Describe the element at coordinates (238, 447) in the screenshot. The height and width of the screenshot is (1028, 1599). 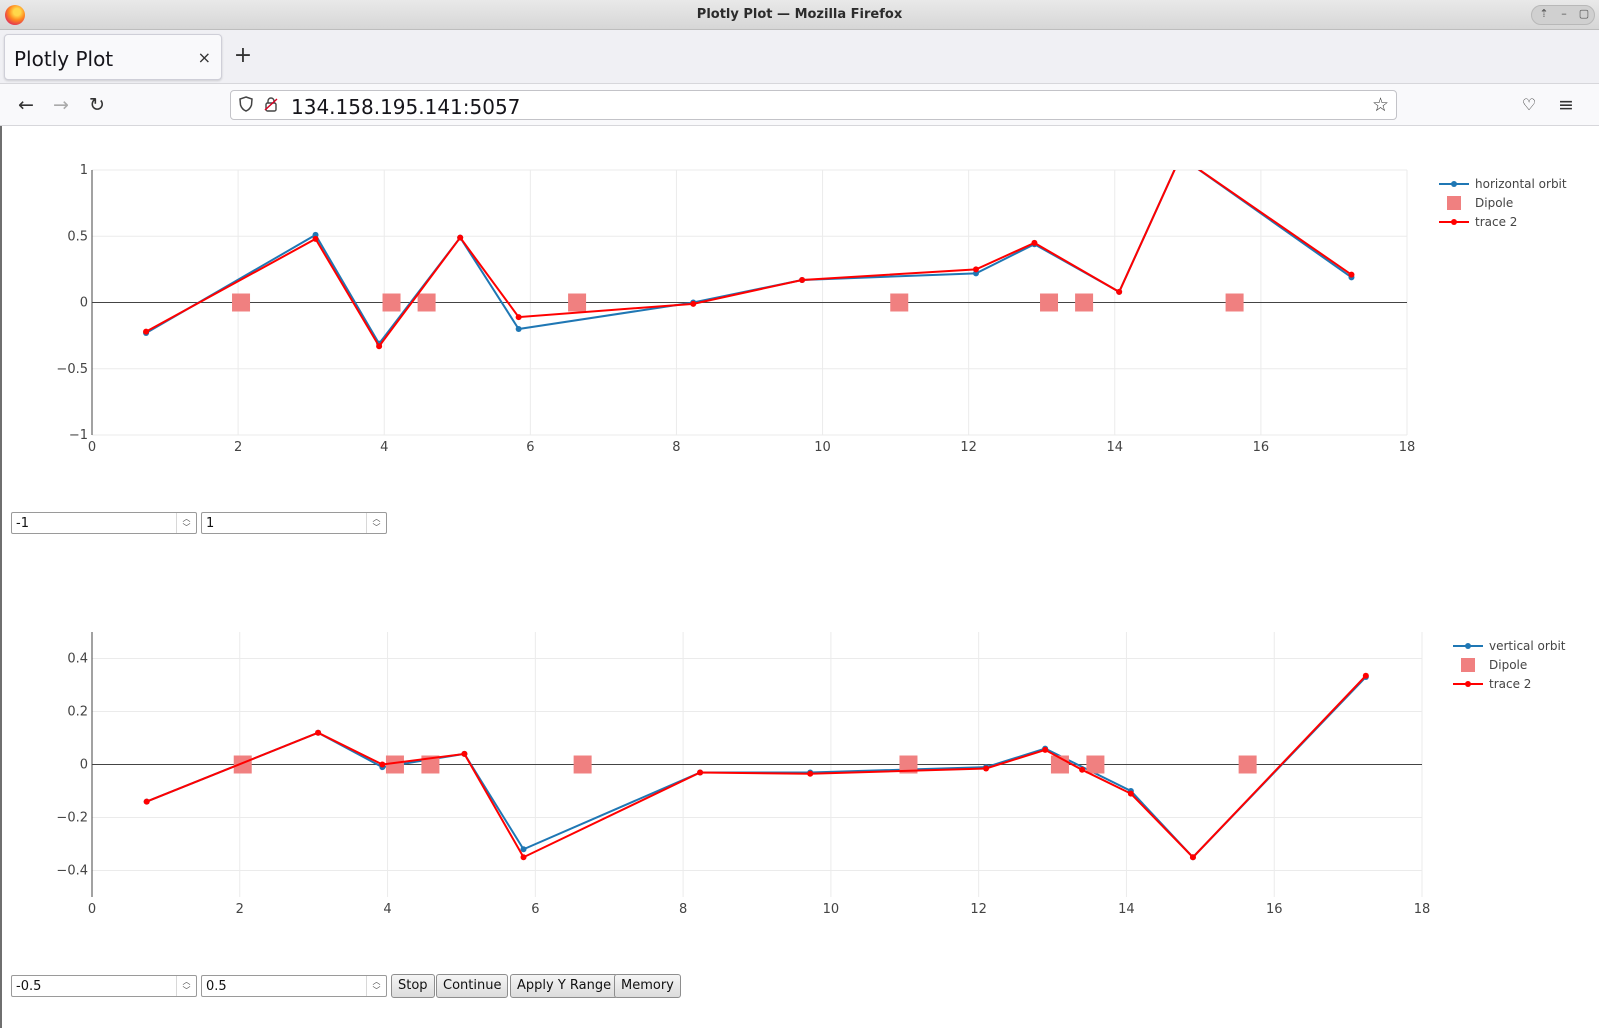
I see `x-tick-label: 2` at that location.